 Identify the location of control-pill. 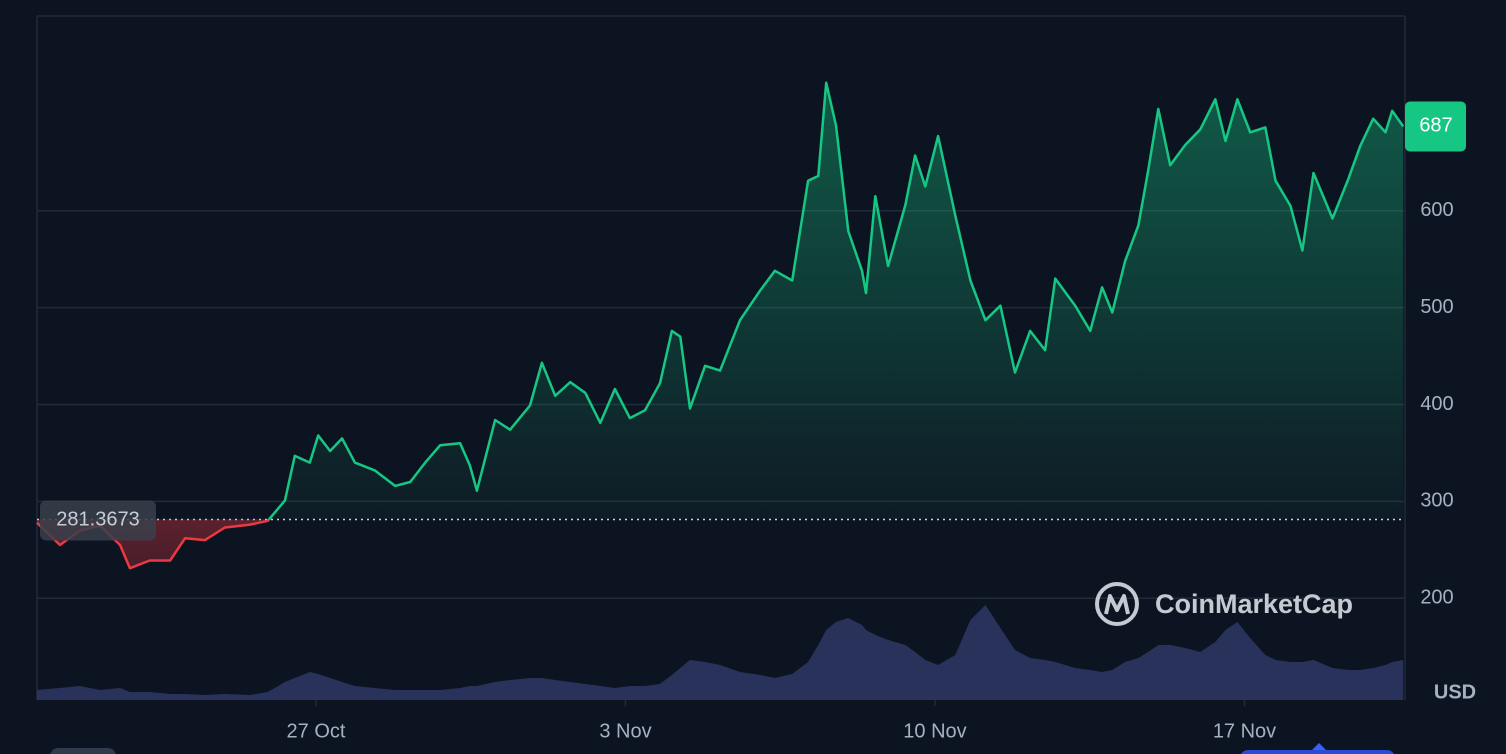
(83, 751).